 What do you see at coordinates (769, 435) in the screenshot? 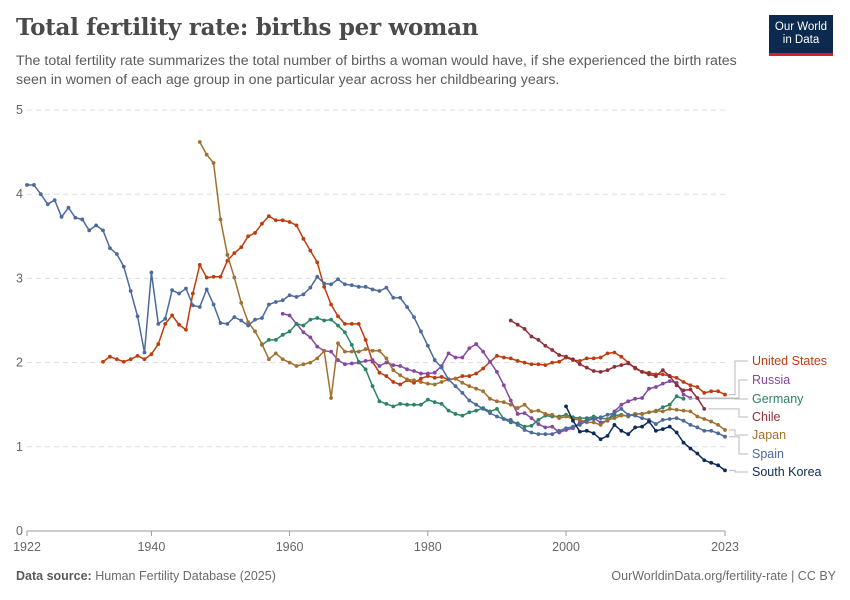
I see `series-label: Japan` at bounding box center [769, 435].